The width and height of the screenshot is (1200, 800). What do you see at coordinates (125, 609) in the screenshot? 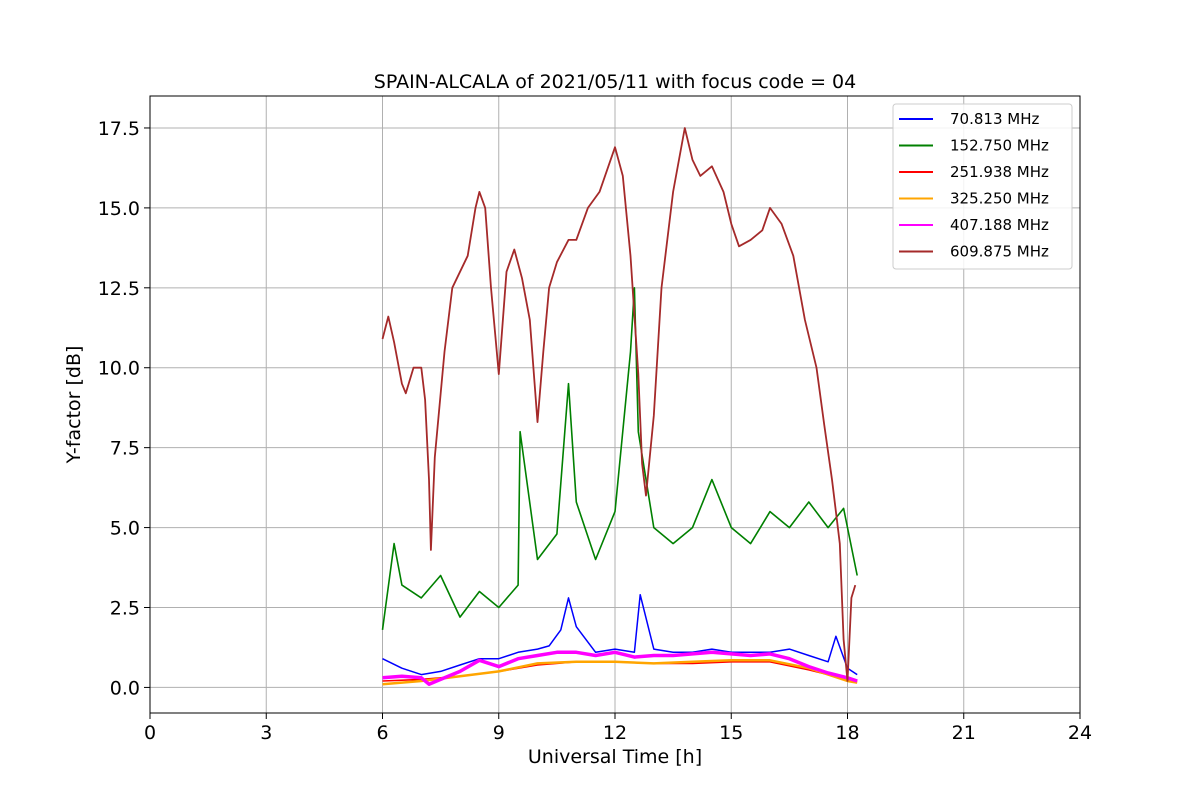
I see `y-tick-label: 2.5` at bounding box center [125, 609].